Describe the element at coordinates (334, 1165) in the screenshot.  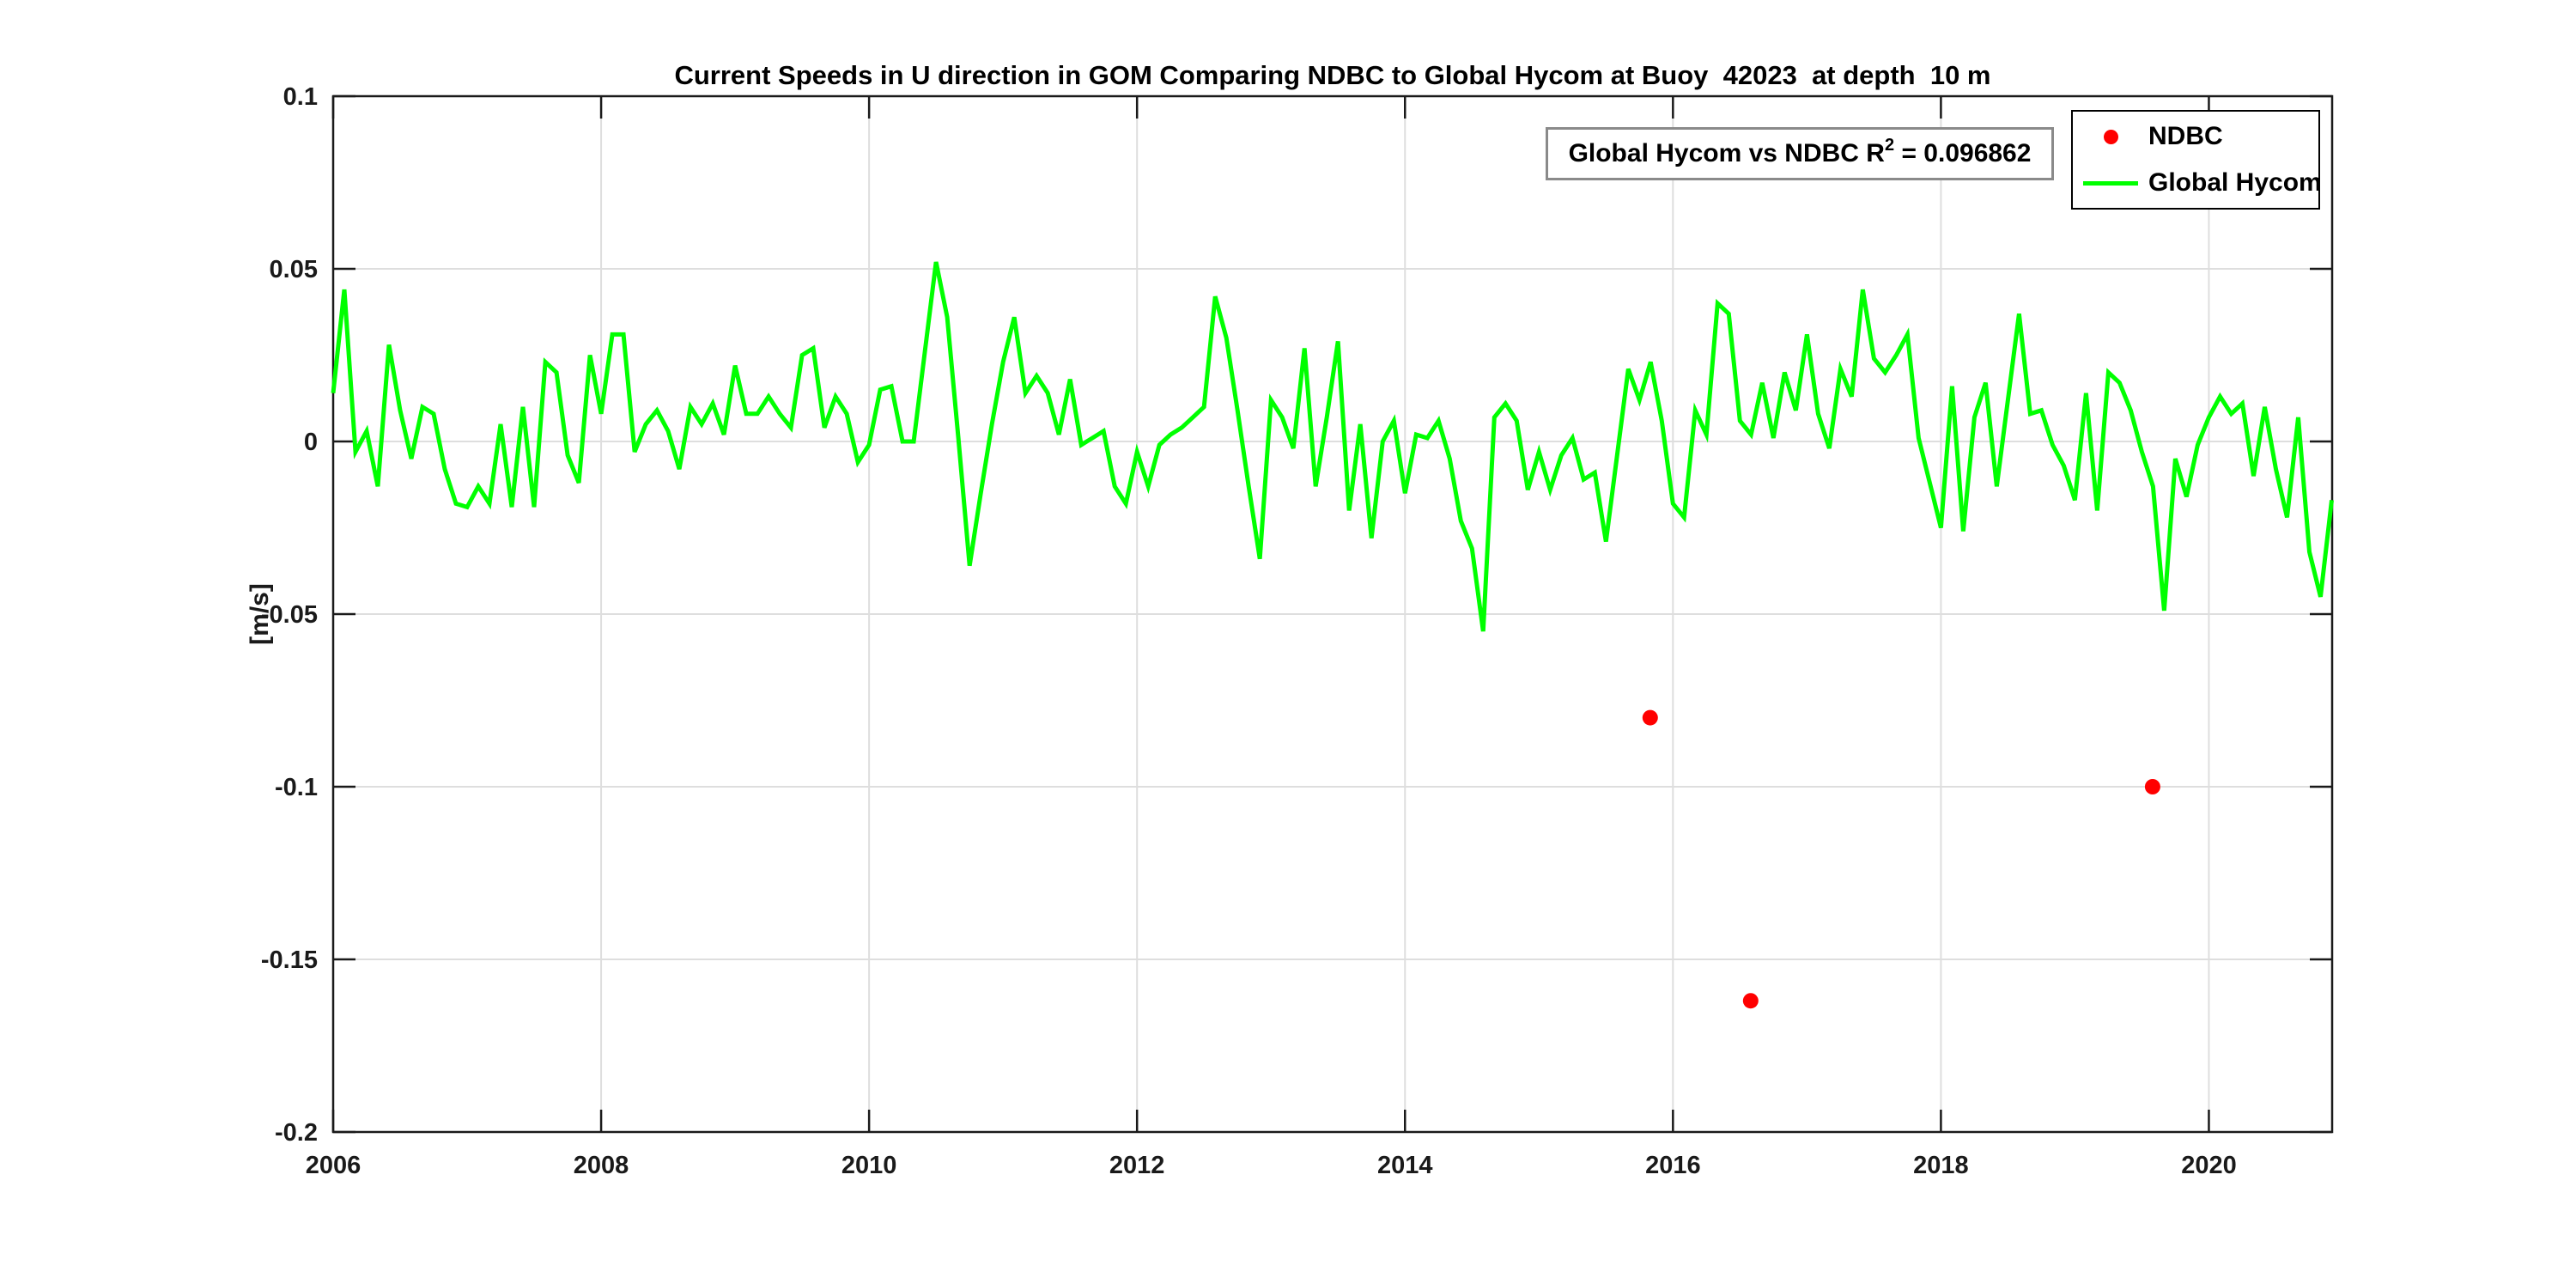
I see `x-tick-label: 2006` at that location.